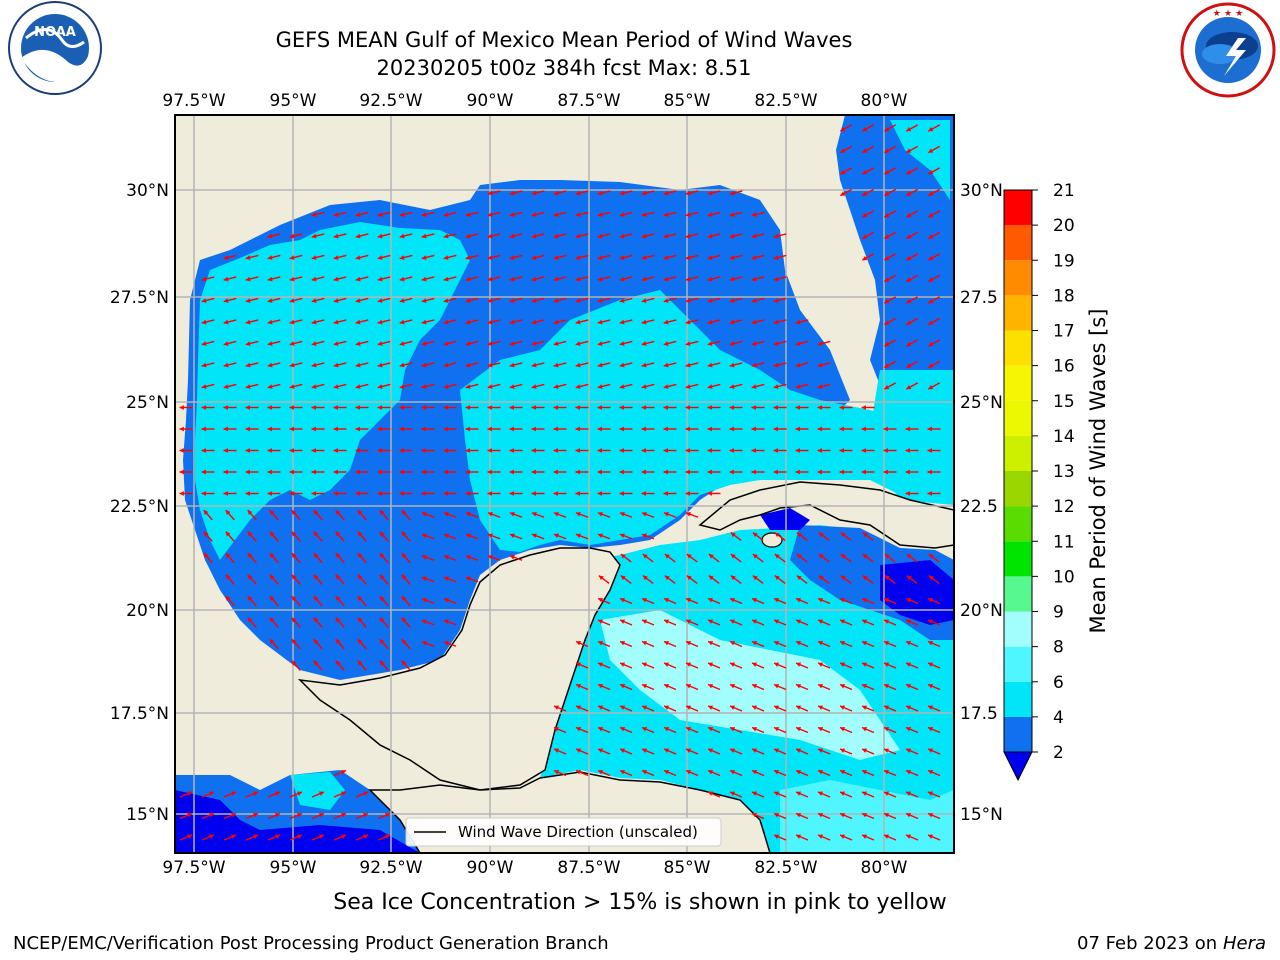  I want to click on lon-tick-top: 97.5°W, so click(193, 101).